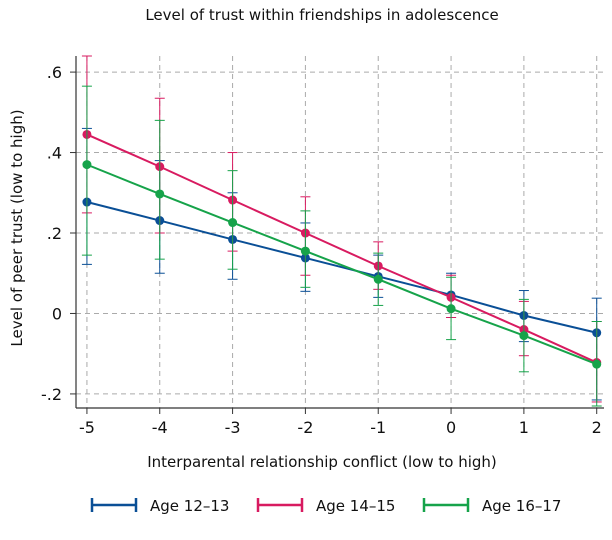  What do you see at coordinates (189, 506) in the screenshot?
I see `legend-label: Age 12–13` at bounding box center [189, 506].